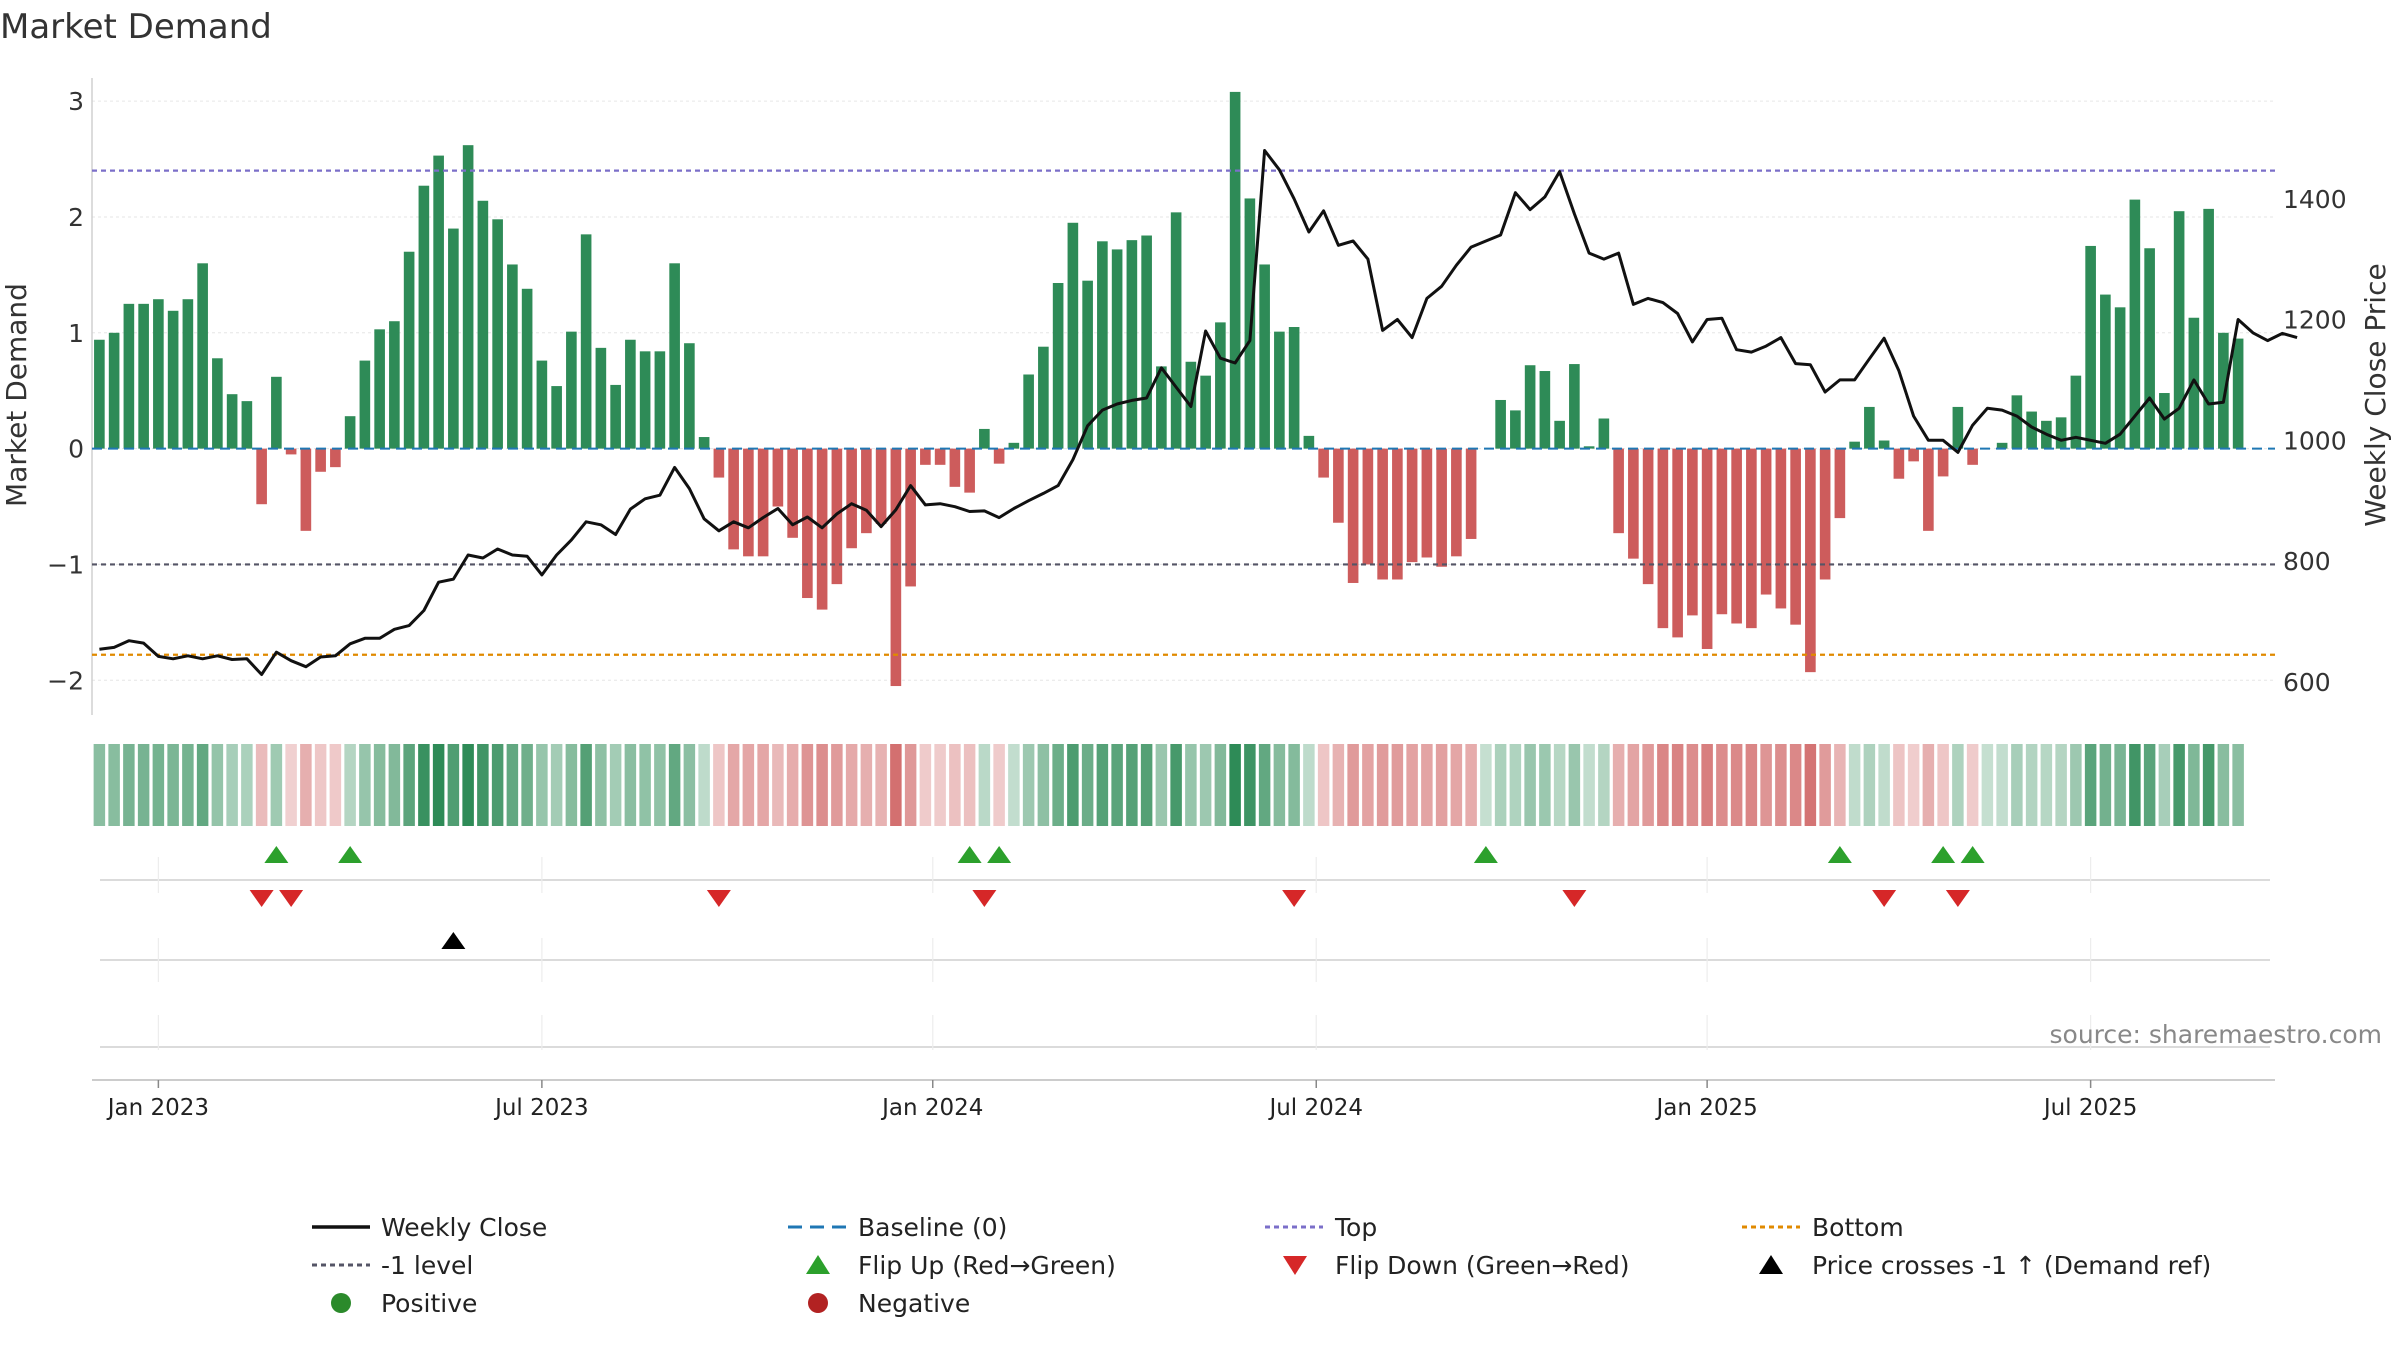 The height and width of the screenshot is (1350, 2400). I want to click on legend-flip-down-icon, so click(1295, 1265).